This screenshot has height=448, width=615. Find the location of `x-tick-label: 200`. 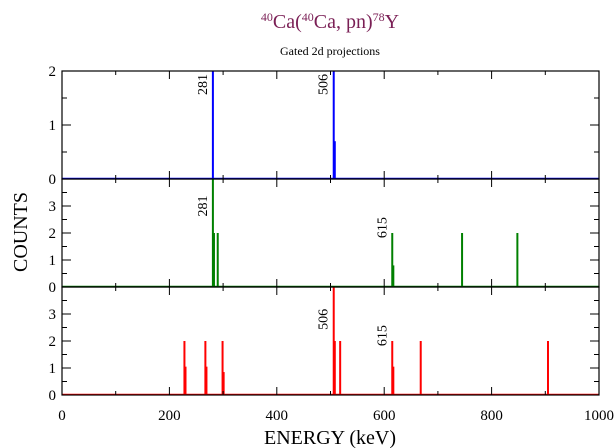

x-tick-label: 200 is located at coordinates (169, 416).